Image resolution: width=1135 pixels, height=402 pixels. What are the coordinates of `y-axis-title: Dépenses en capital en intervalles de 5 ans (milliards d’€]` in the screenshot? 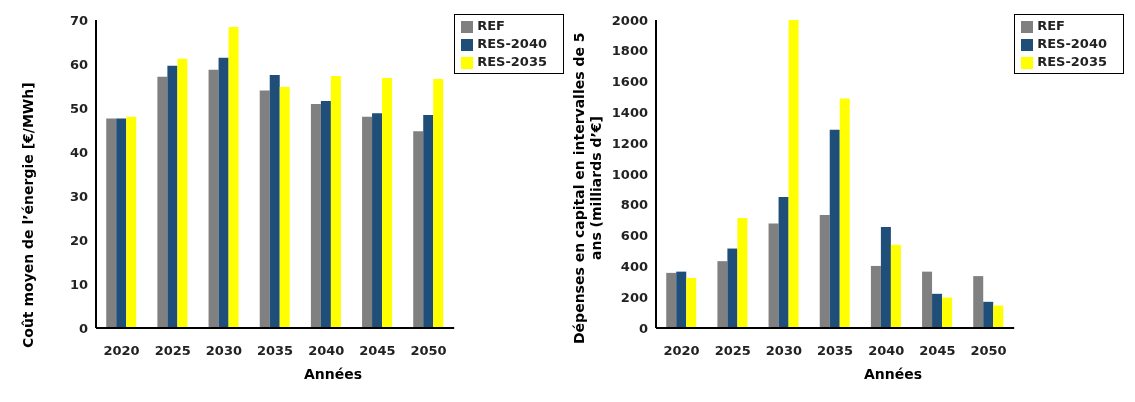 It's located at (587, 188).